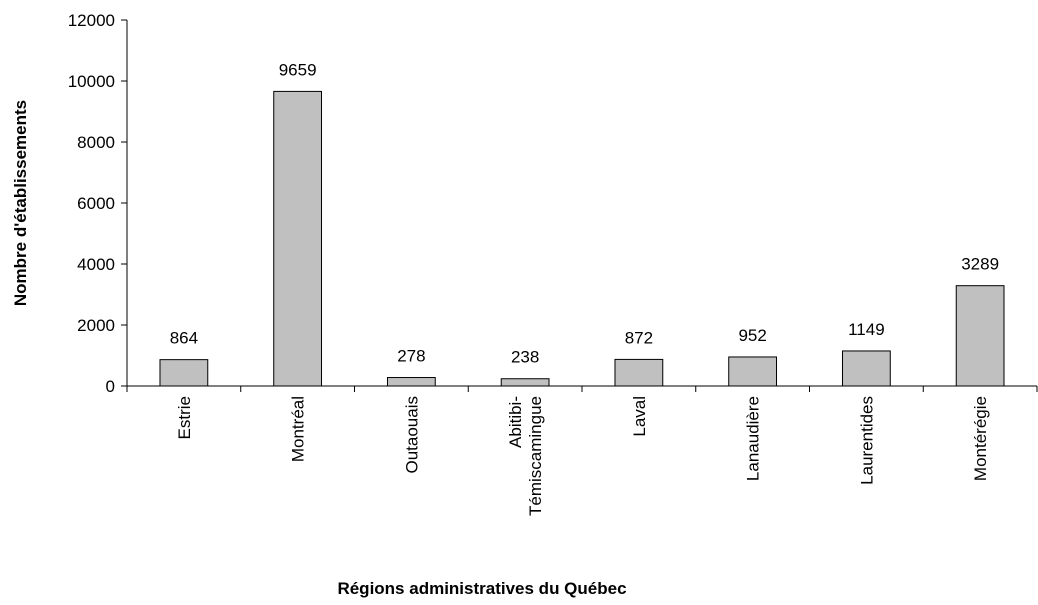  I want to click on x-tick-label: Laurentides, so click(866, 440).